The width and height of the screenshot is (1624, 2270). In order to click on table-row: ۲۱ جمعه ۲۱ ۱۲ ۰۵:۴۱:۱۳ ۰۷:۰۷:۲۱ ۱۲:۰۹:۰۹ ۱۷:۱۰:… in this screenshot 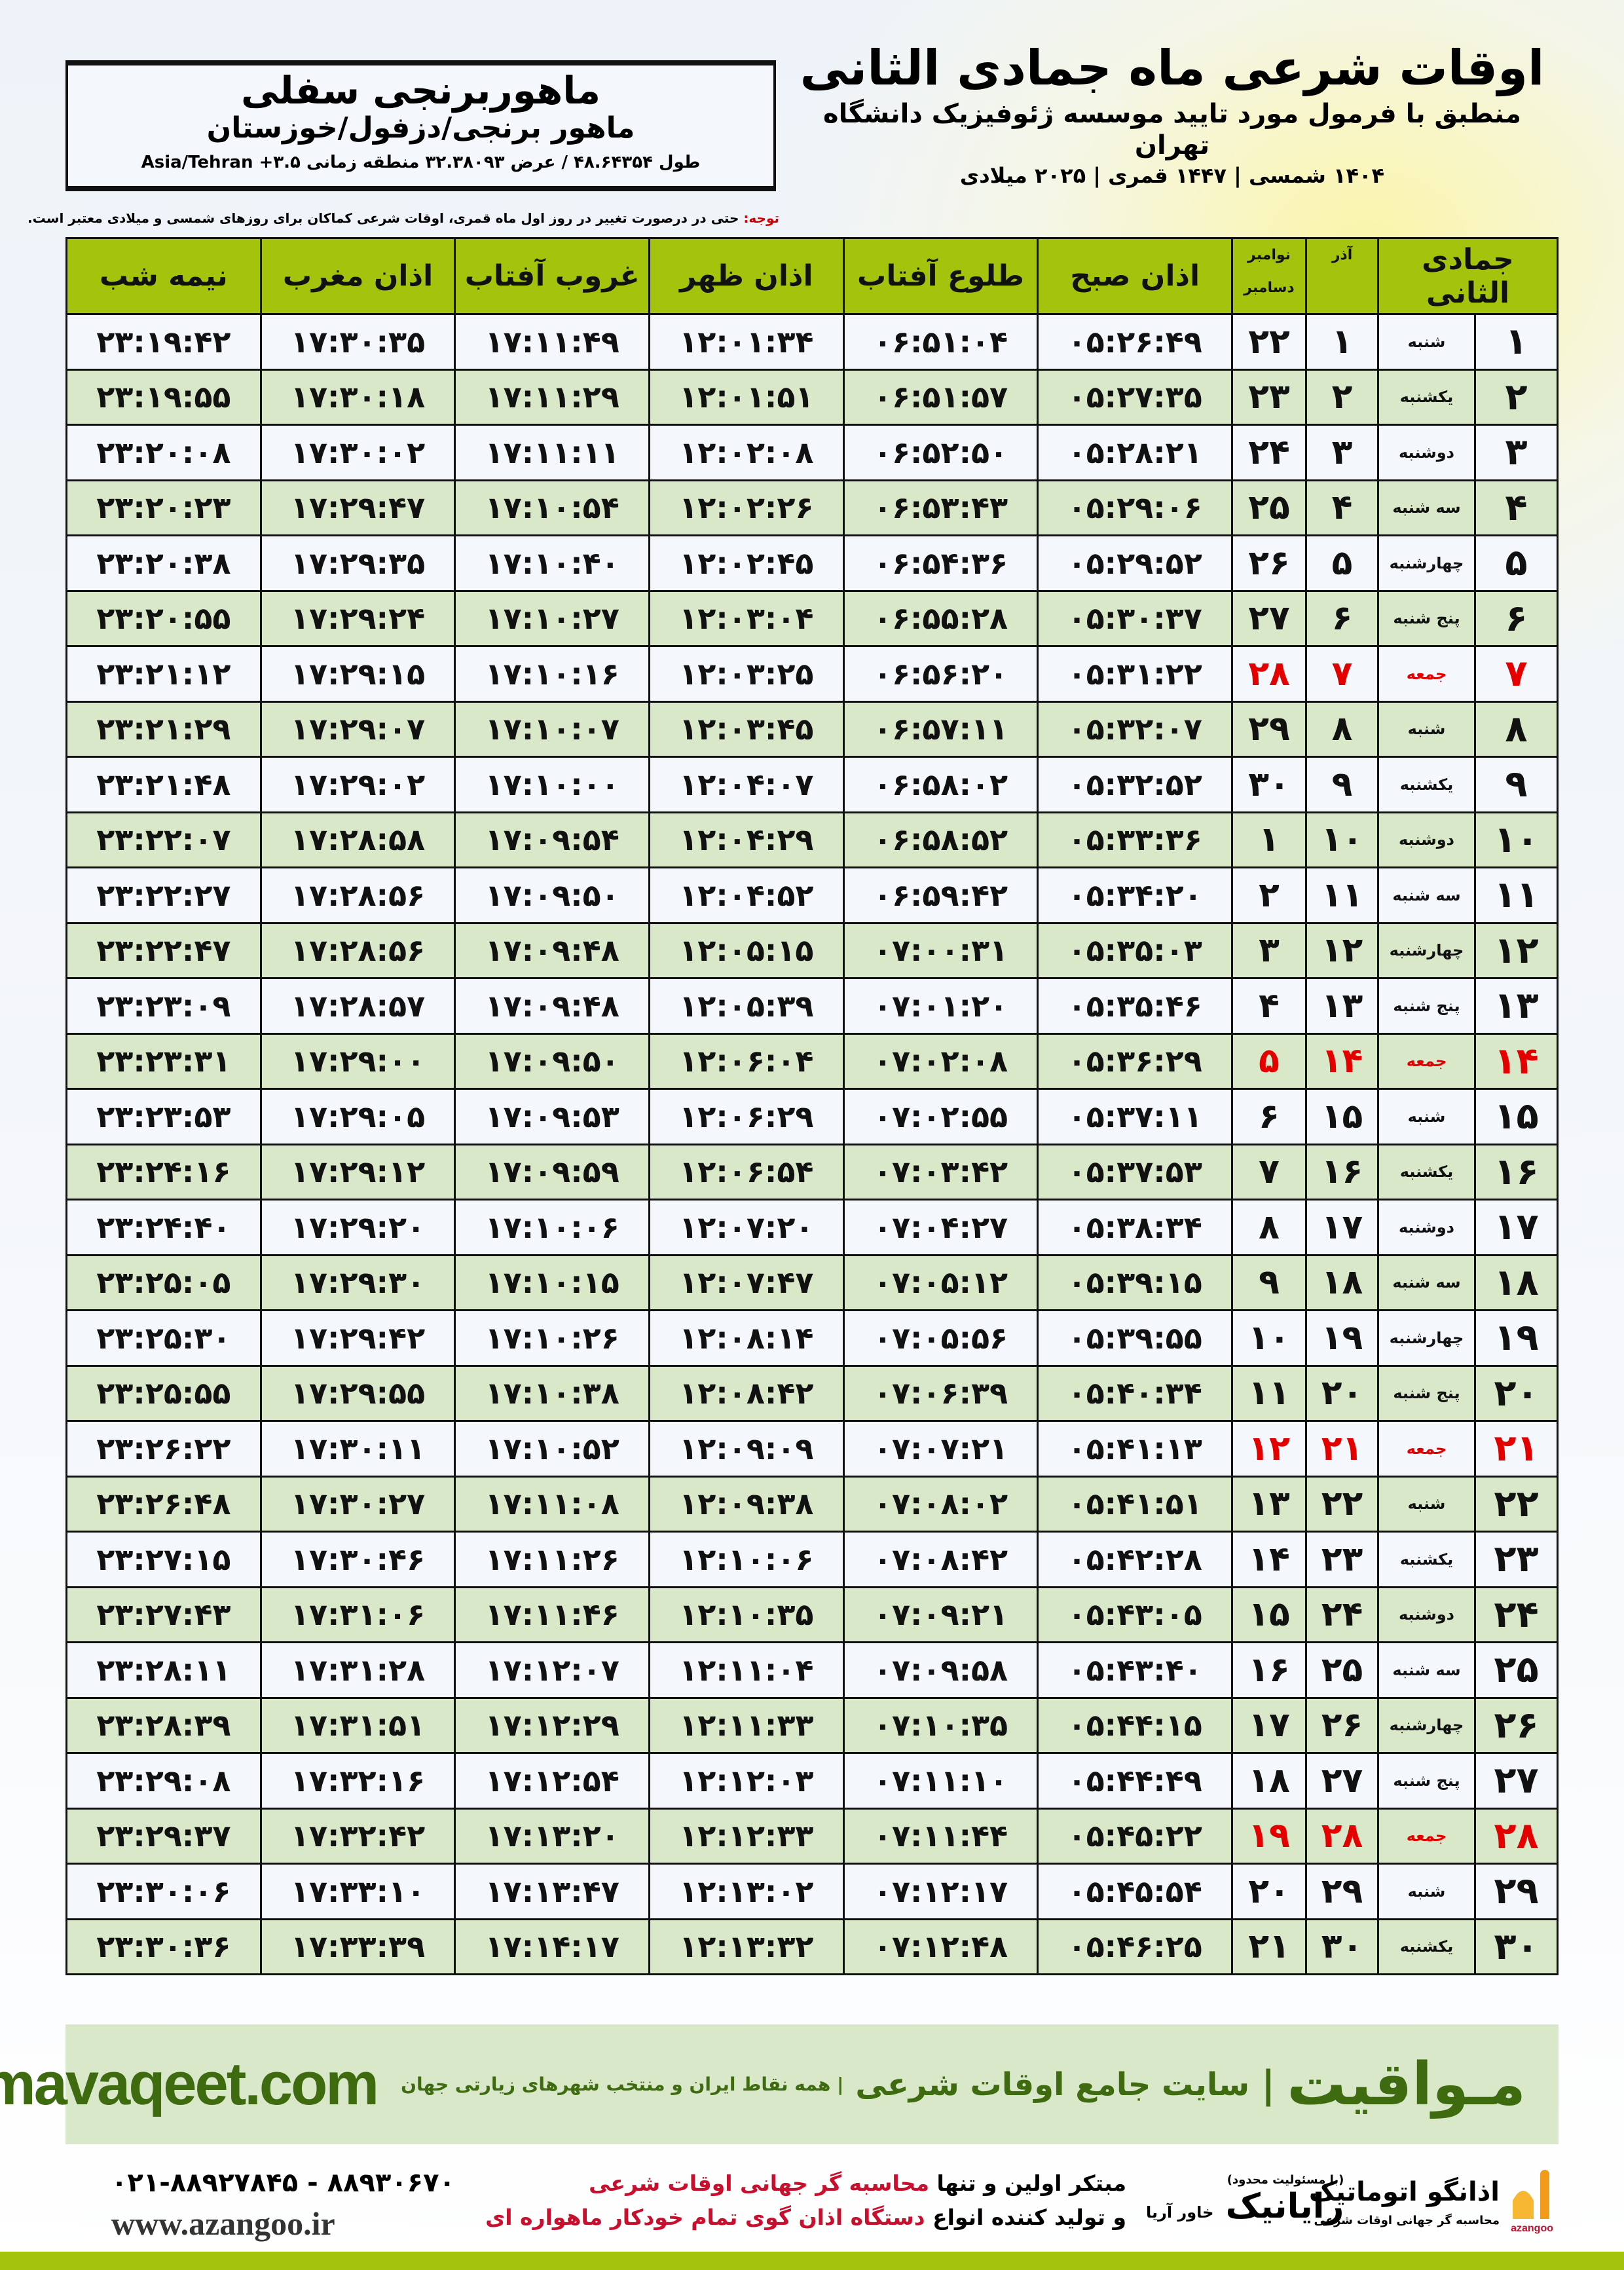, I will do `click(812, 1449)`.